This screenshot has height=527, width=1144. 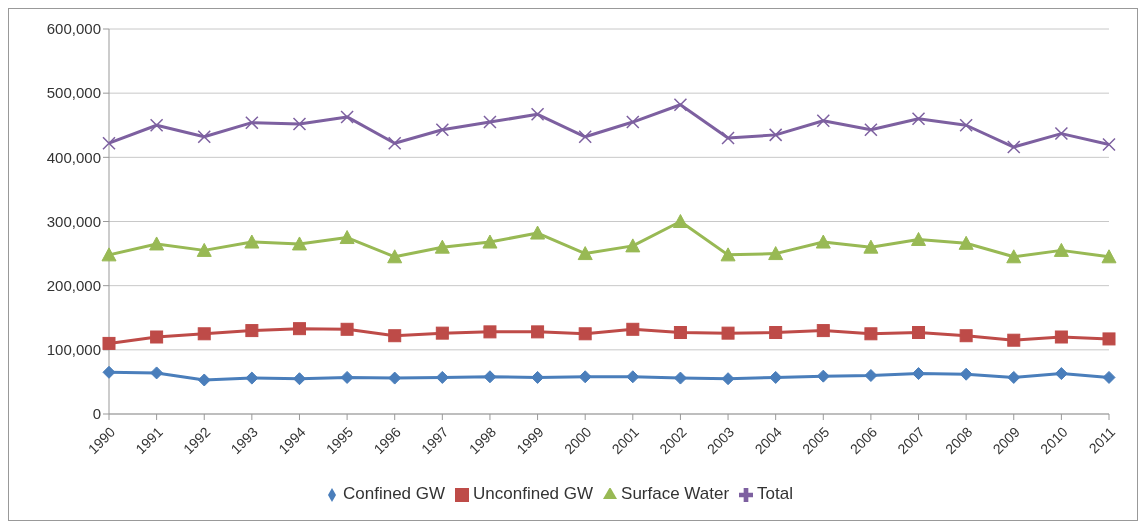 I want to click on y-tick-label: 100,000, so click(x=73, y=350).